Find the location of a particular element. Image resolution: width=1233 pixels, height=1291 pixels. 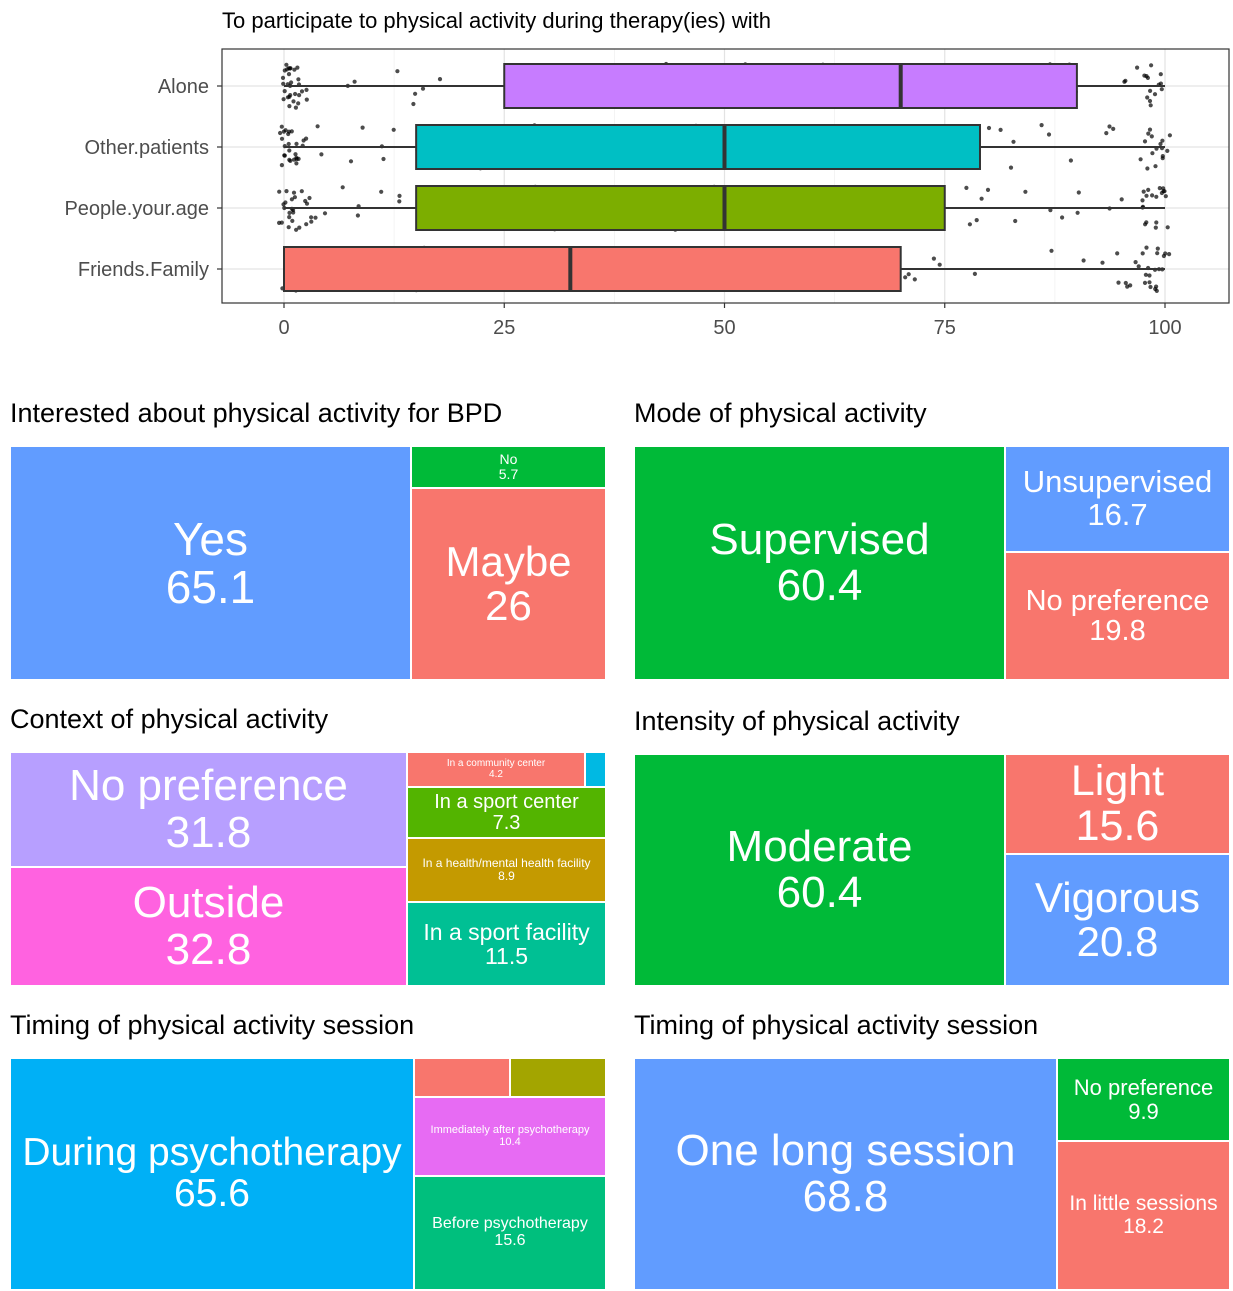

x-tick-label: 0 is located at coordinates (283, 328).